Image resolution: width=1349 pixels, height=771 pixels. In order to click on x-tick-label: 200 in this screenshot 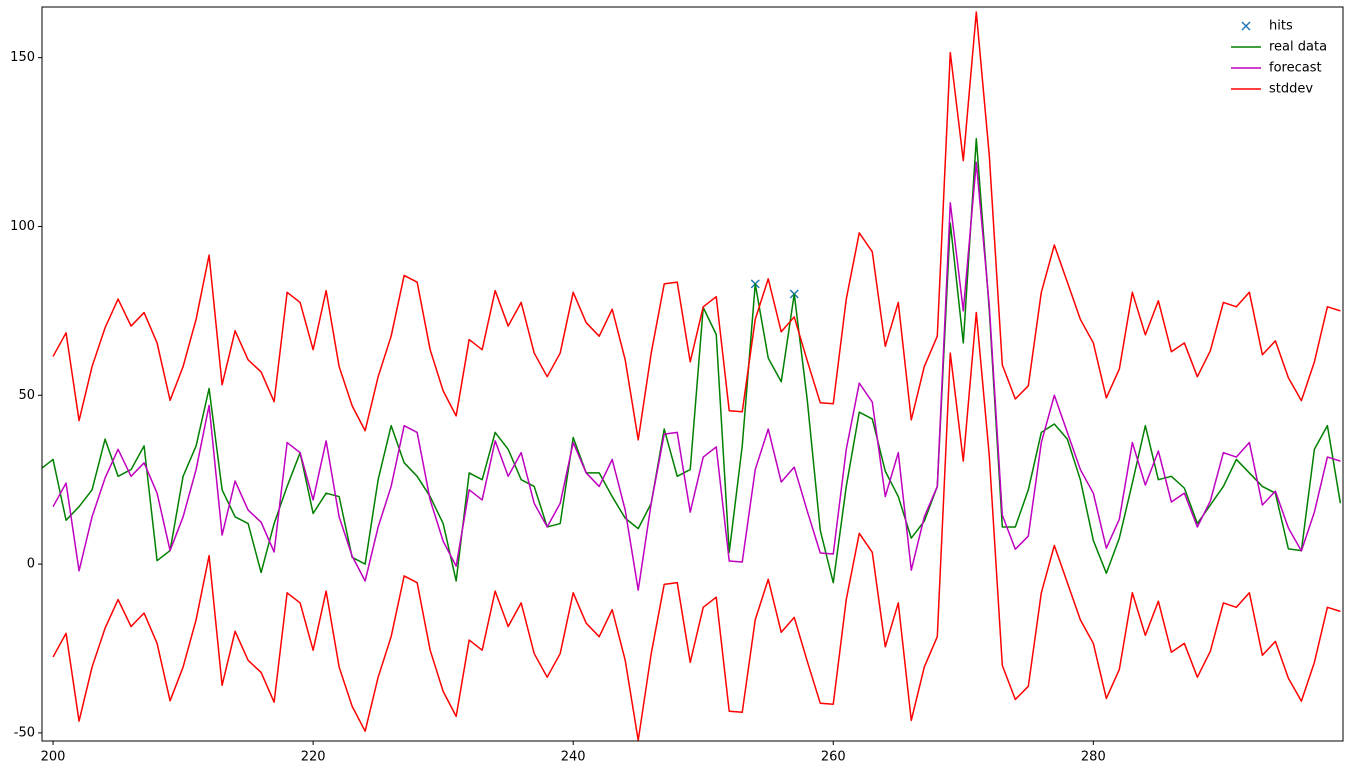, I will do `click(53, 757)`.